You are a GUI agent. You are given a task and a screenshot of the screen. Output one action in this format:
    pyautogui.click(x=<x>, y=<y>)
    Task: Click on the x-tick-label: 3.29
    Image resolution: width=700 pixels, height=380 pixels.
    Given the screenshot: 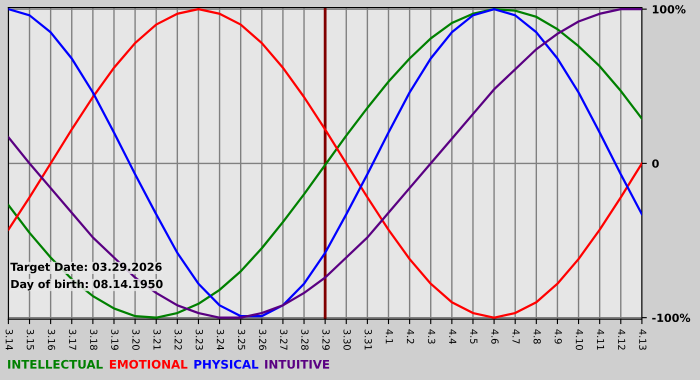 What is the action you would take?
    pyautogui.click(x=326, y=340)
    